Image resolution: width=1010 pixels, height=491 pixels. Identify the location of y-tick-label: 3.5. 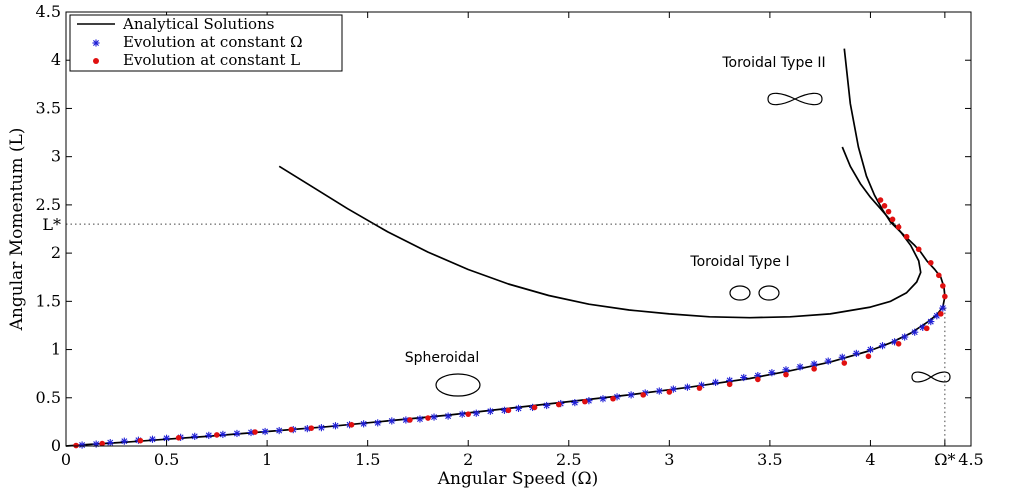
(48, 107).